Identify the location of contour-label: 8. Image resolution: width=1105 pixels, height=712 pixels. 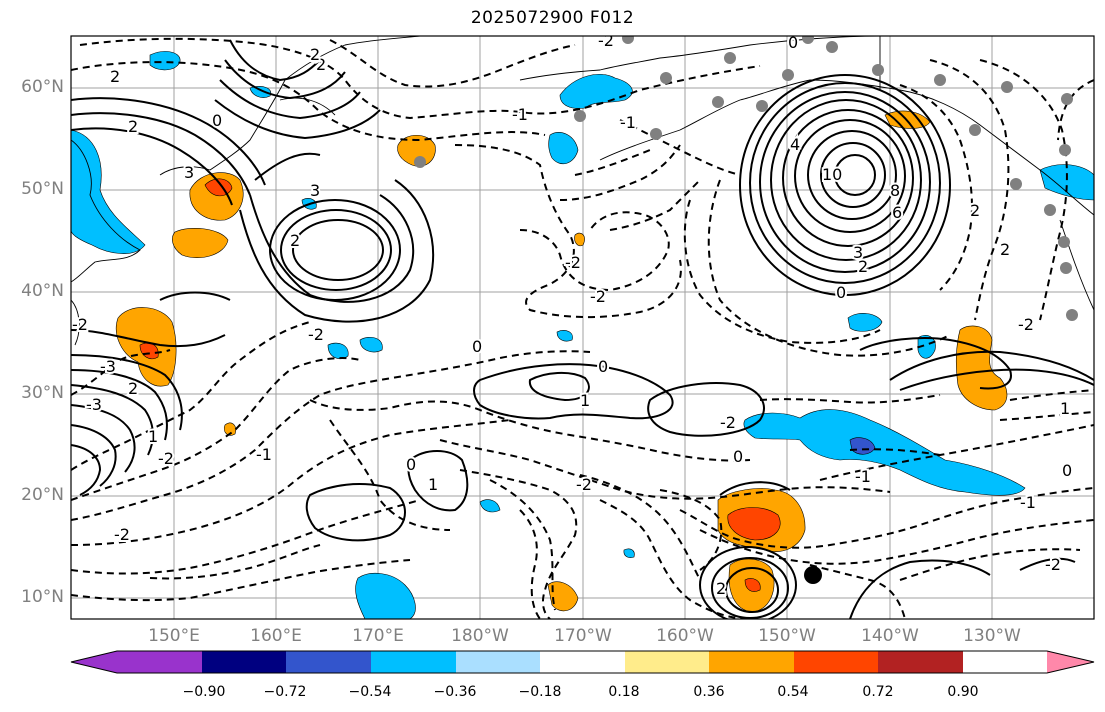
(895, 190).